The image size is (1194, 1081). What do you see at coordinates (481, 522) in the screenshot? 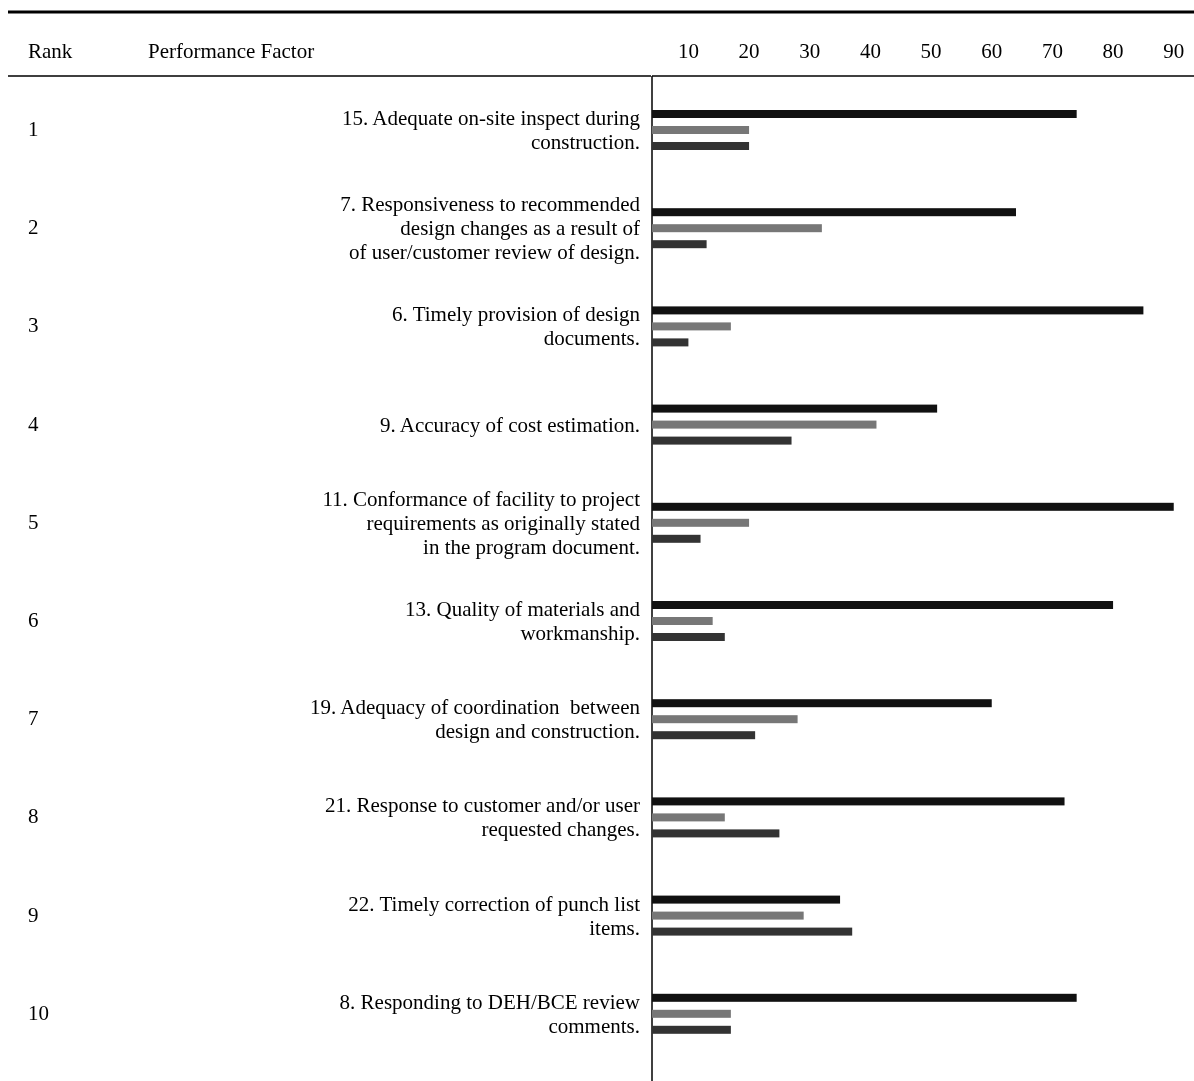
I see `y-tick-label: 11. Conformance of facility to project requirements as originally stated in the program document.` at bounding box center [481, 522].